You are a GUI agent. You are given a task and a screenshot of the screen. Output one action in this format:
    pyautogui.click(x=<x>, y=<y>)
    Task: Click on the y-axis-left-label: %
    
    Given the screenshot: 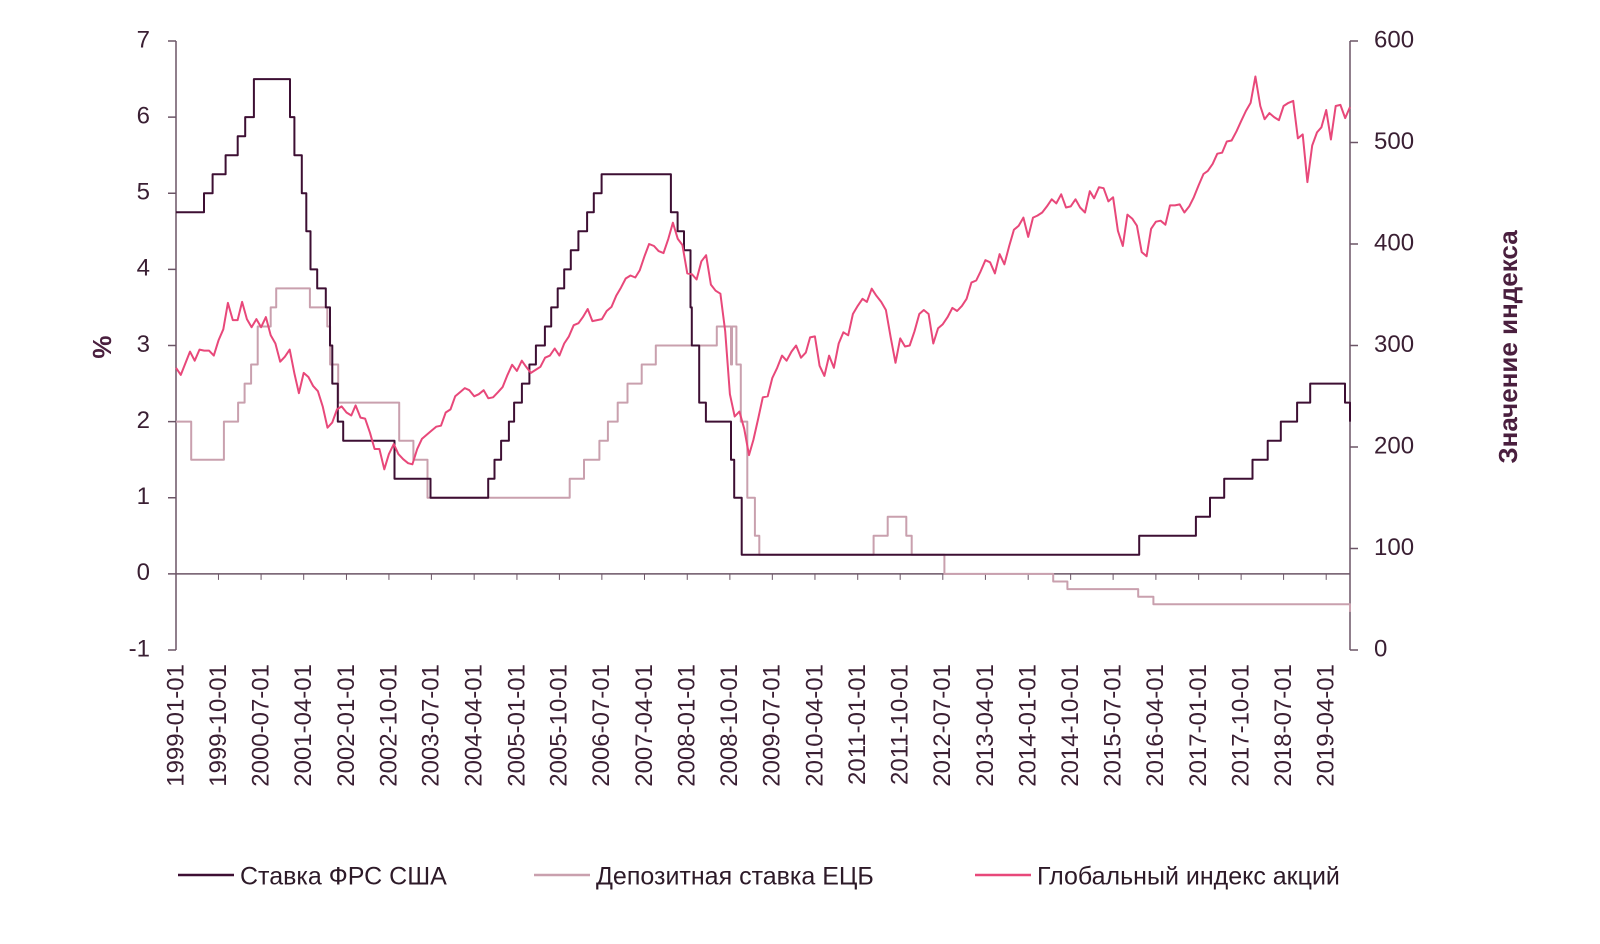 What is the action you would take?
    pyautogui.click(x=102, y=346)
    